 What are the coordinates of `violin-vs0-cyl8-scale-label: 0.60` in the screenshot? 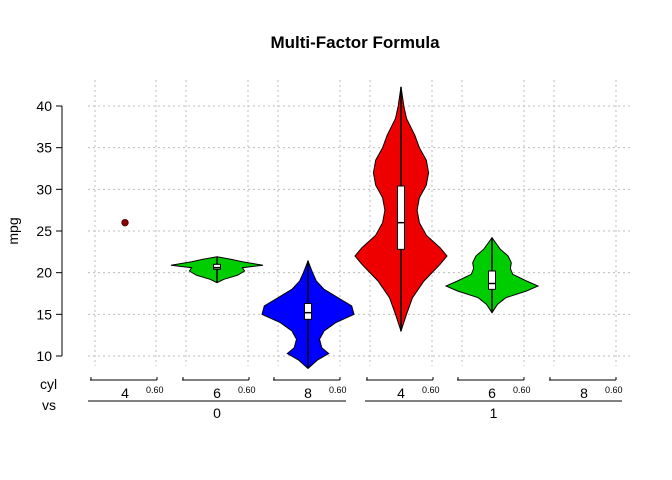 It's located at (338, 390).